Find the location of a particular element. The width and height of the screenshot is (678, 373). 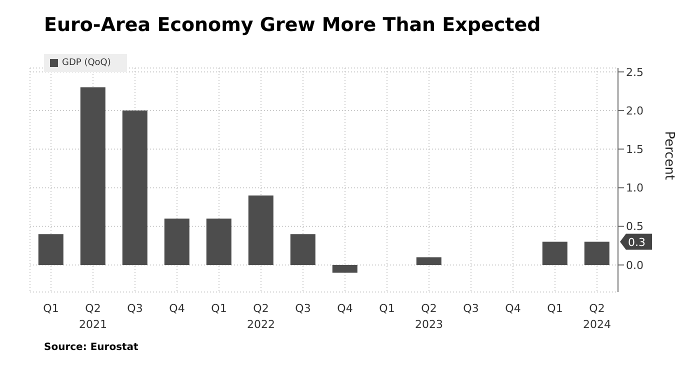

x-tick-label: Q2 2024 is located at coordinates (597, 316).